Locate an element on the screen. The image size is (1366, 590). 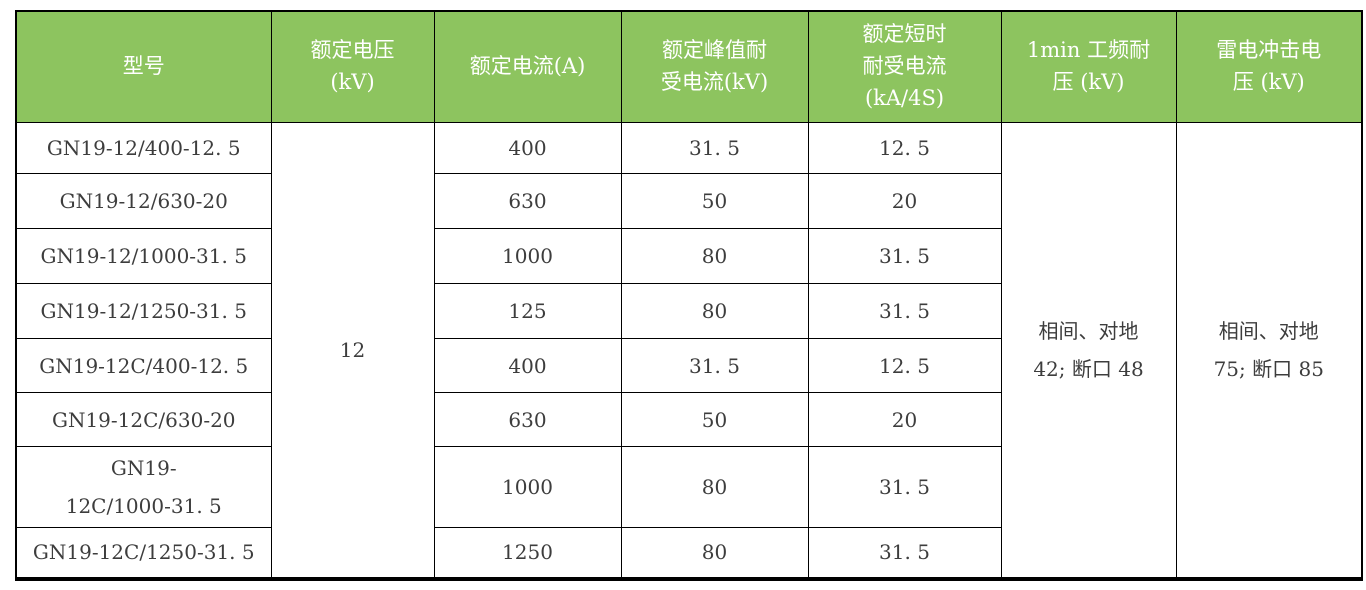
table-row: GN19-12/1250-31. 5 125 80 31. 5 is located at coordinates (688, 311).